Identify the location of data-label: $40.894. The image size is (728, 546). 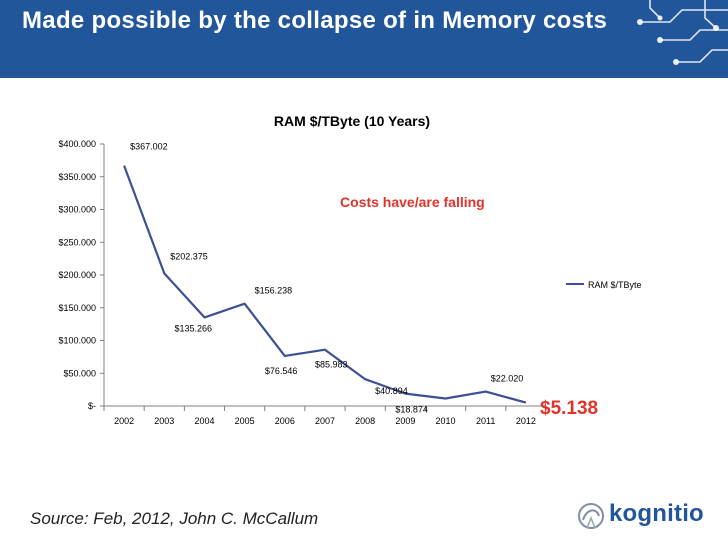
(391, 391).